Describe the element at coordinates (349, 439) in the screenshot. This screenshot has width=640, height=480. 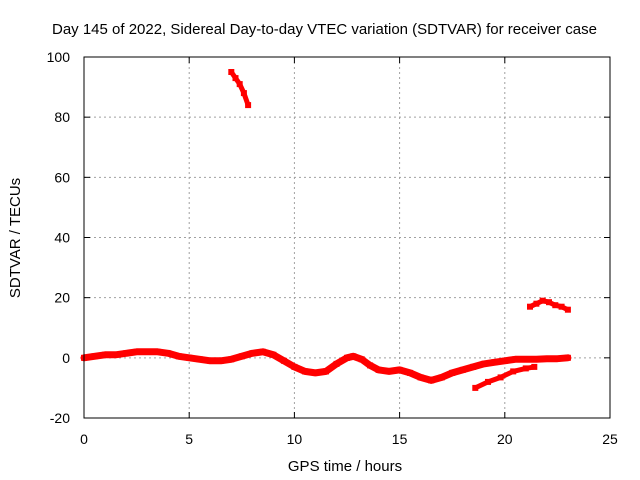
I see `x-tick-labels: 0 5 10 15 20 25` at that location.